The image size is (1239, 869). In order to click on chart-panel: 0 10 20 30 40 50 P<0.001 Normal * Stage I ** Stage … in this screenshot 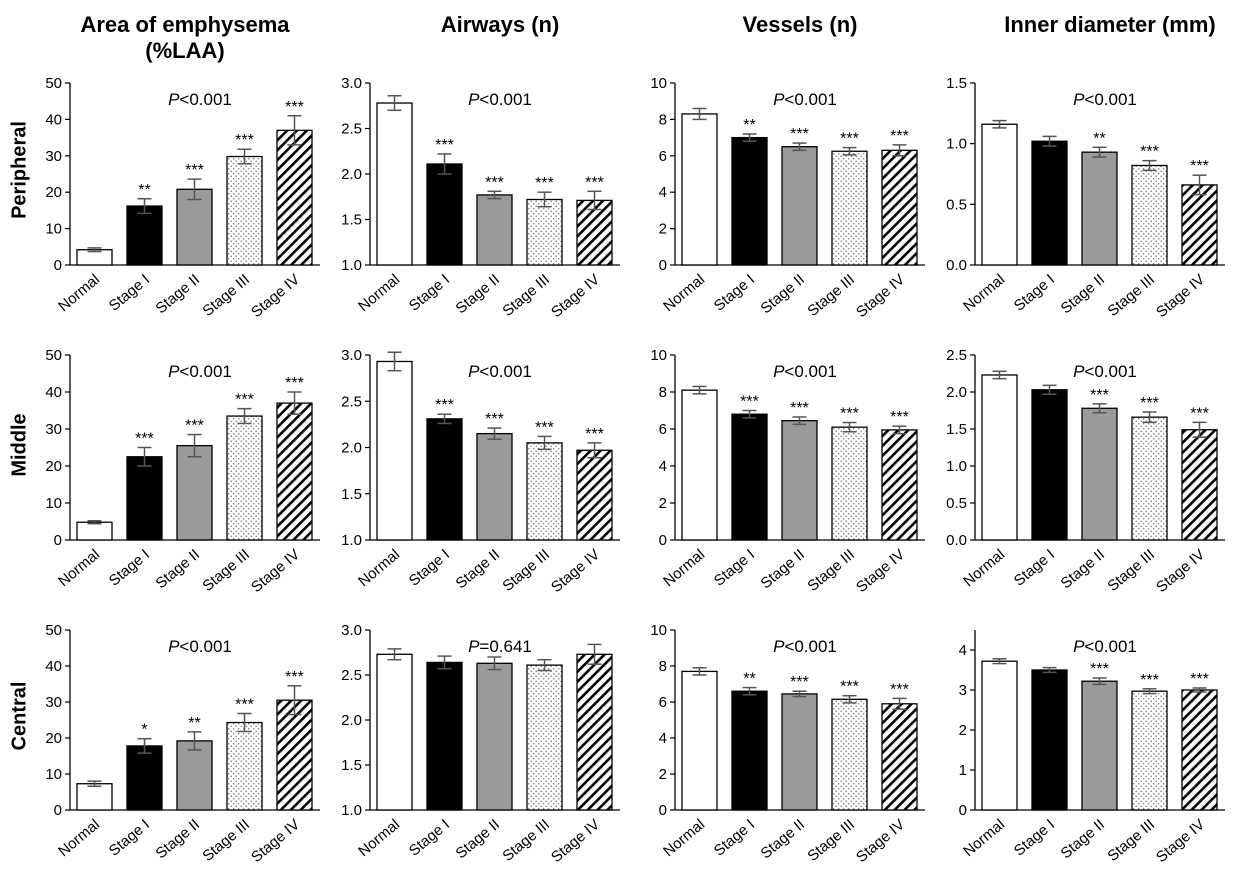, I will do `click(182, 744)`.